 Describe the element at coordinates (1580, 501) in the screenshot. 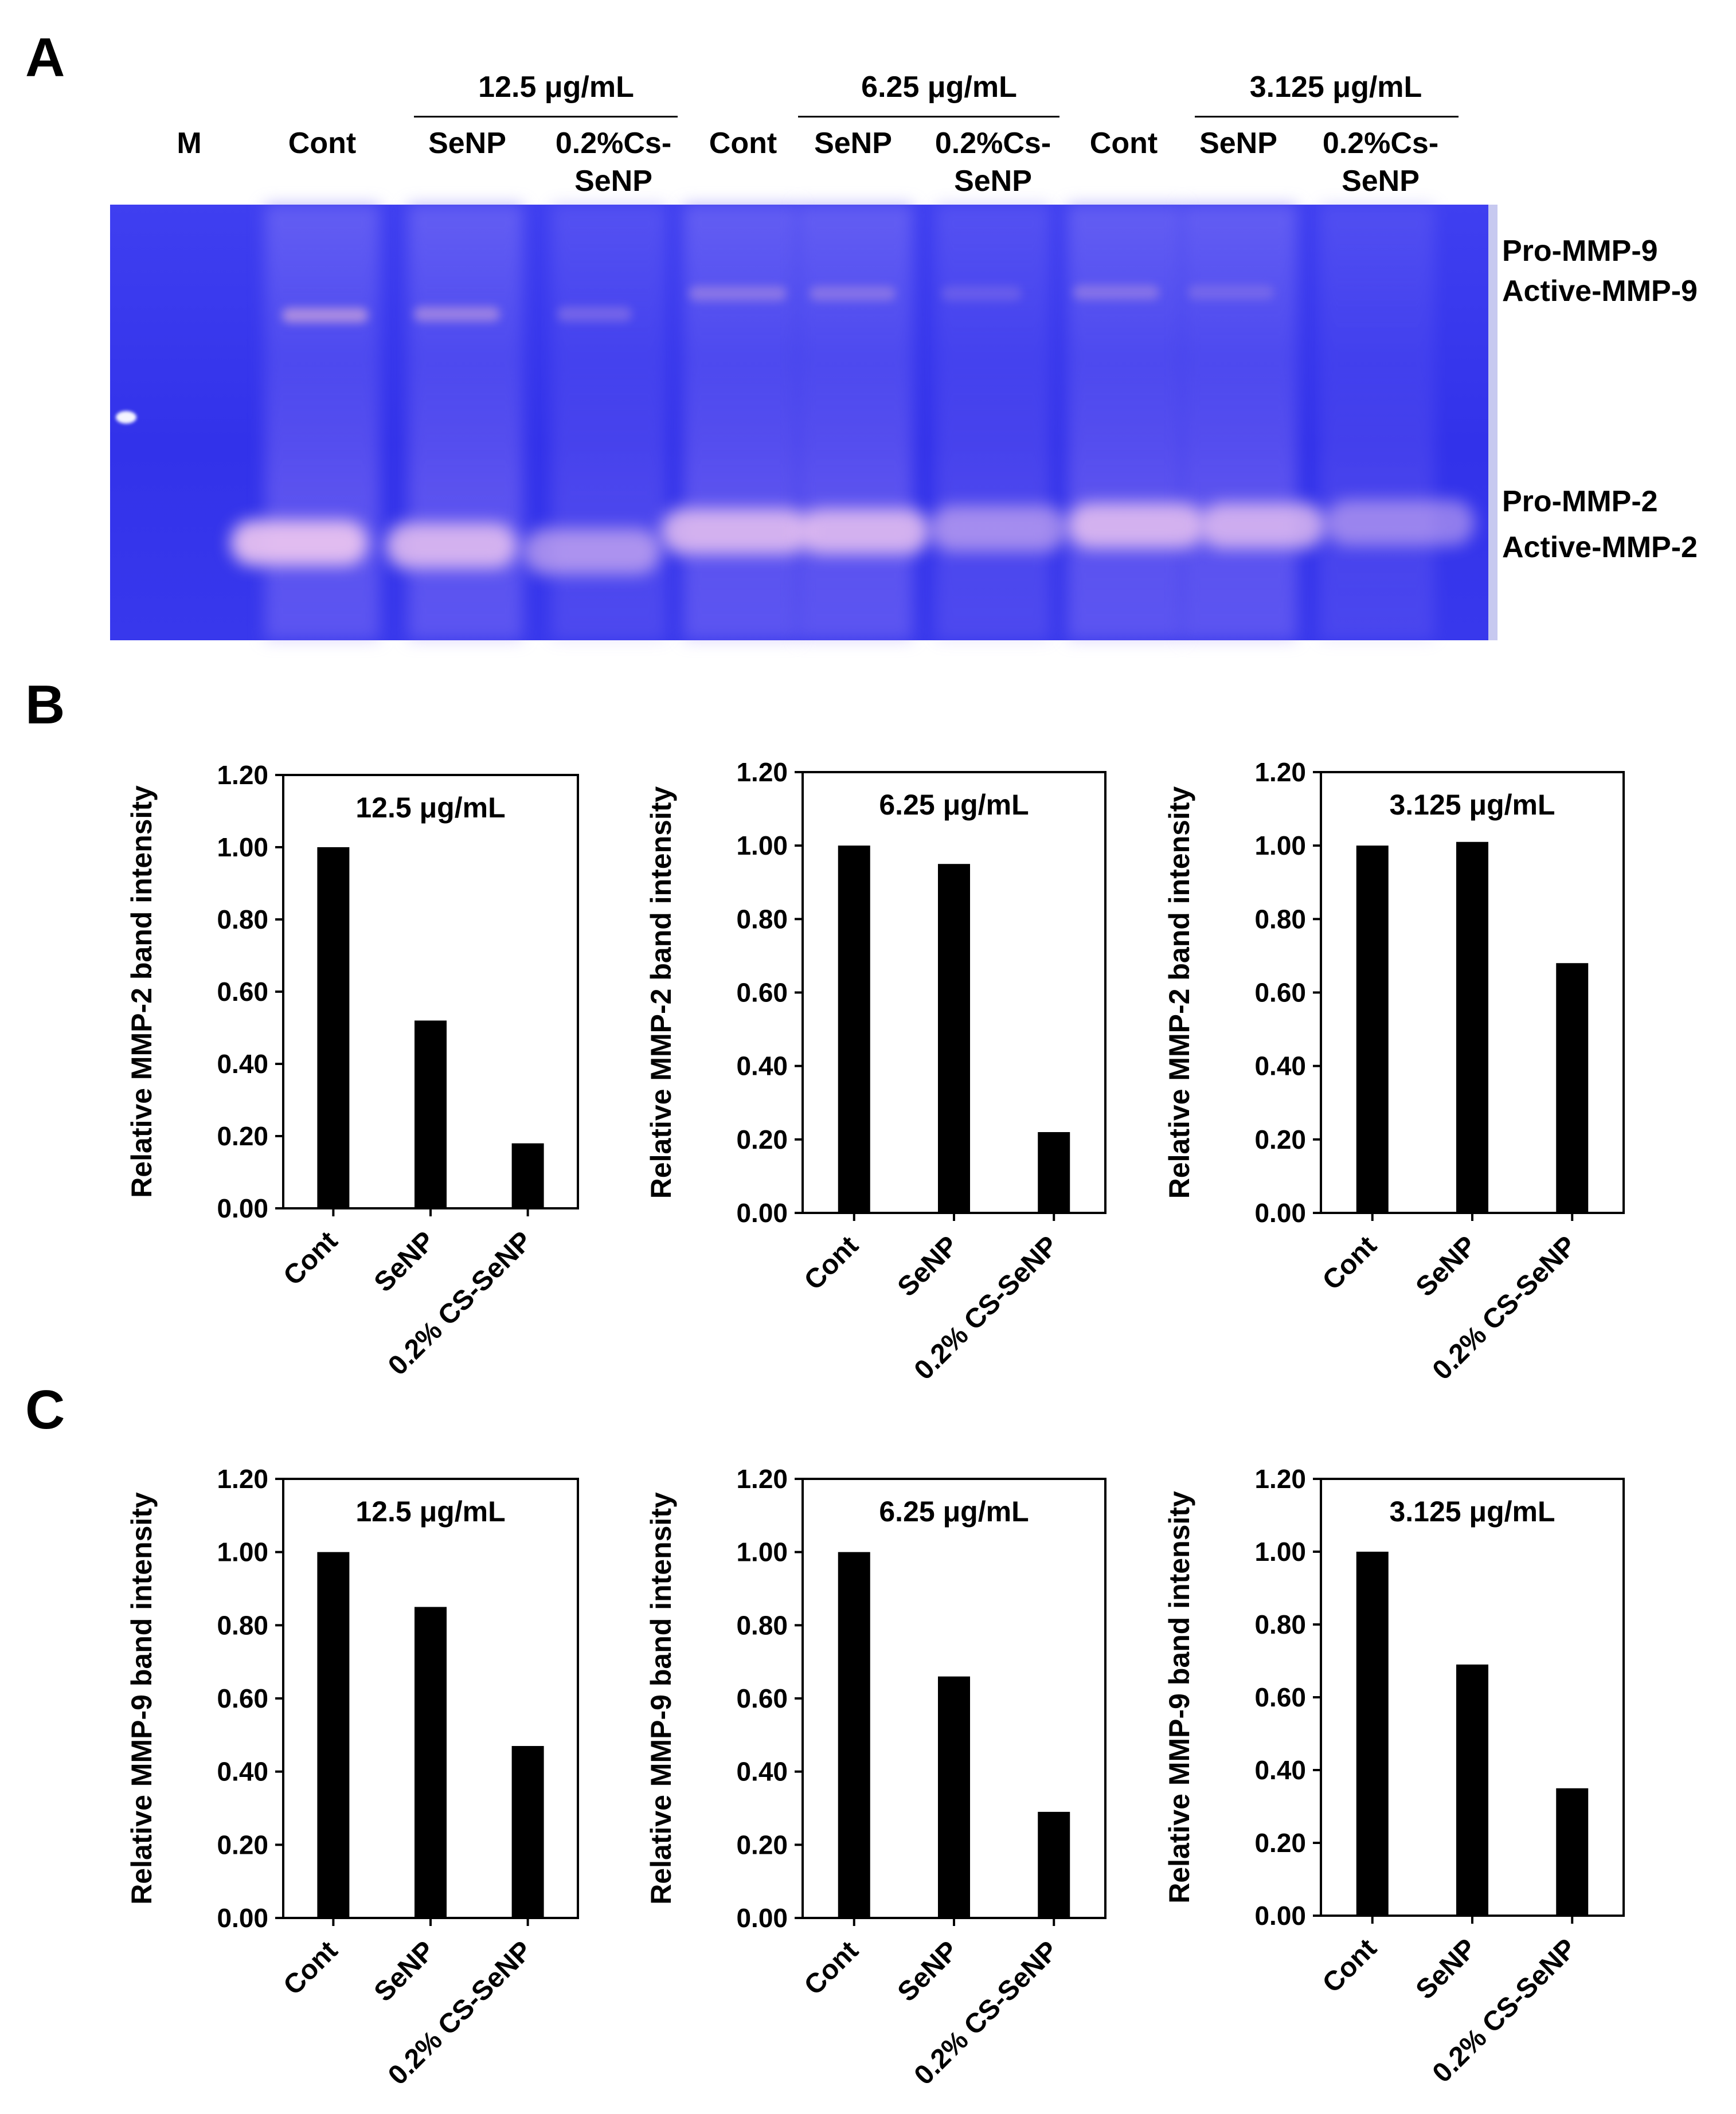

I see `band-label-pro-mmp2: Pro-MMP-2` at that location.